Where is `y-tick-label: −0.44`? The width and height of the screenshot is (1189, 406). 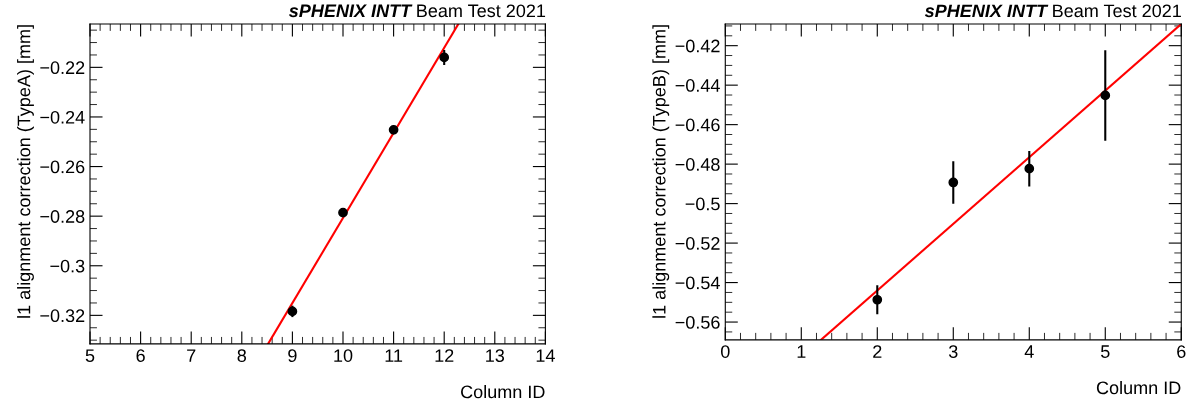 y-tick-label: −0.44 is located at coordinates (697, 85).